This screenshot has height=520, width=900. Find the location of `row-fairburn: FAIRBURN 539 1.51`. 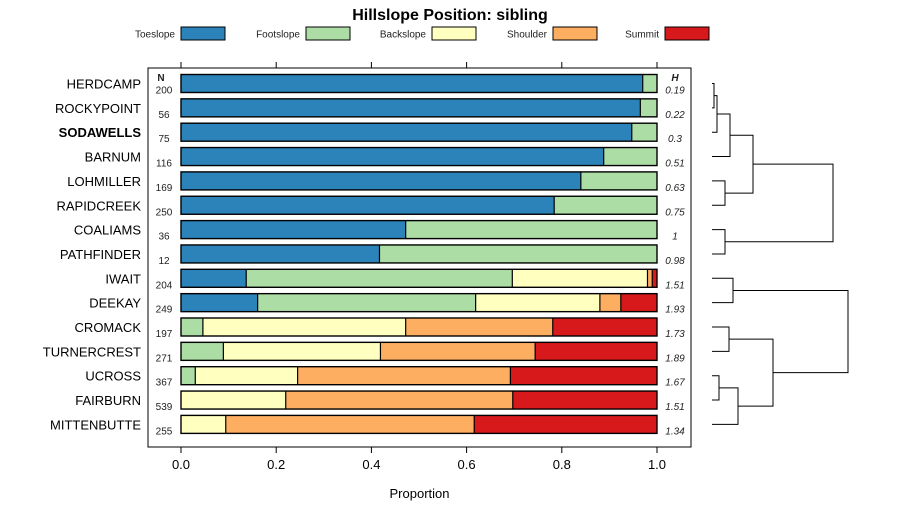

row-fairburn: FAIRBURN 539 1.51 is located at coordinates (380, 401).